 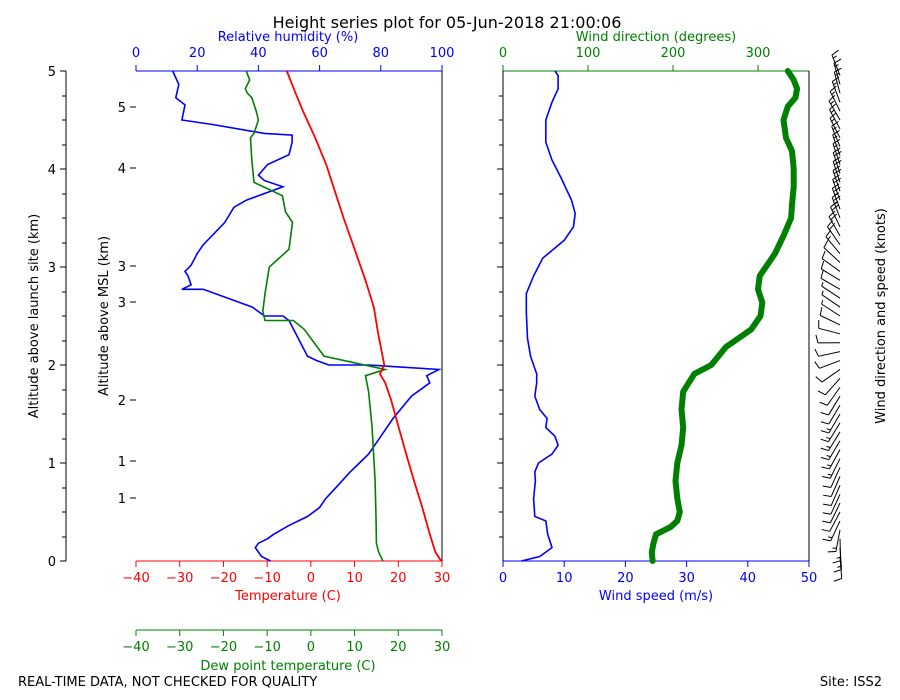 What do you see at coordinates (288, 37) in the screenshot?
I see `rh-axis-label: Relative humidity (%)` at bounding box center [288, 37].